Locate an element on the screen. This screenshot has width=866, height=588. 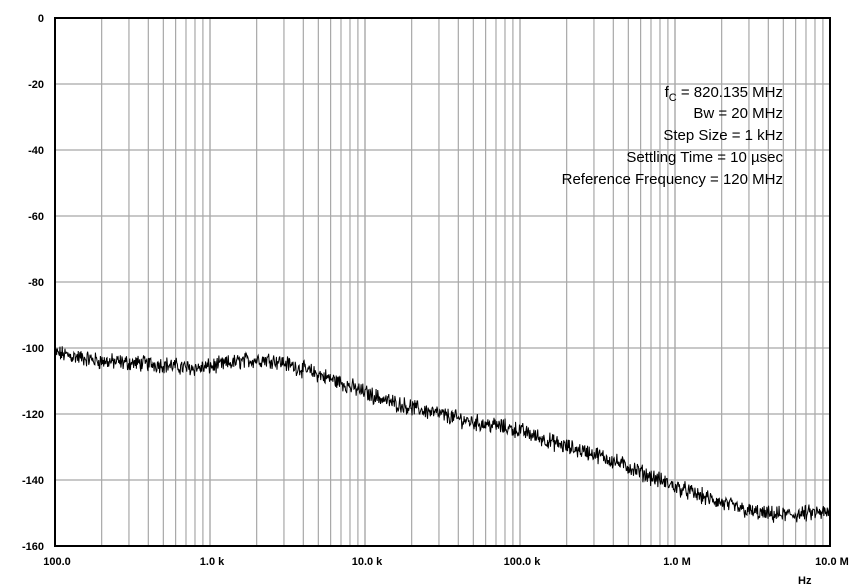
x-tick-label: 1.0 k is located at coordinates (212, 562).